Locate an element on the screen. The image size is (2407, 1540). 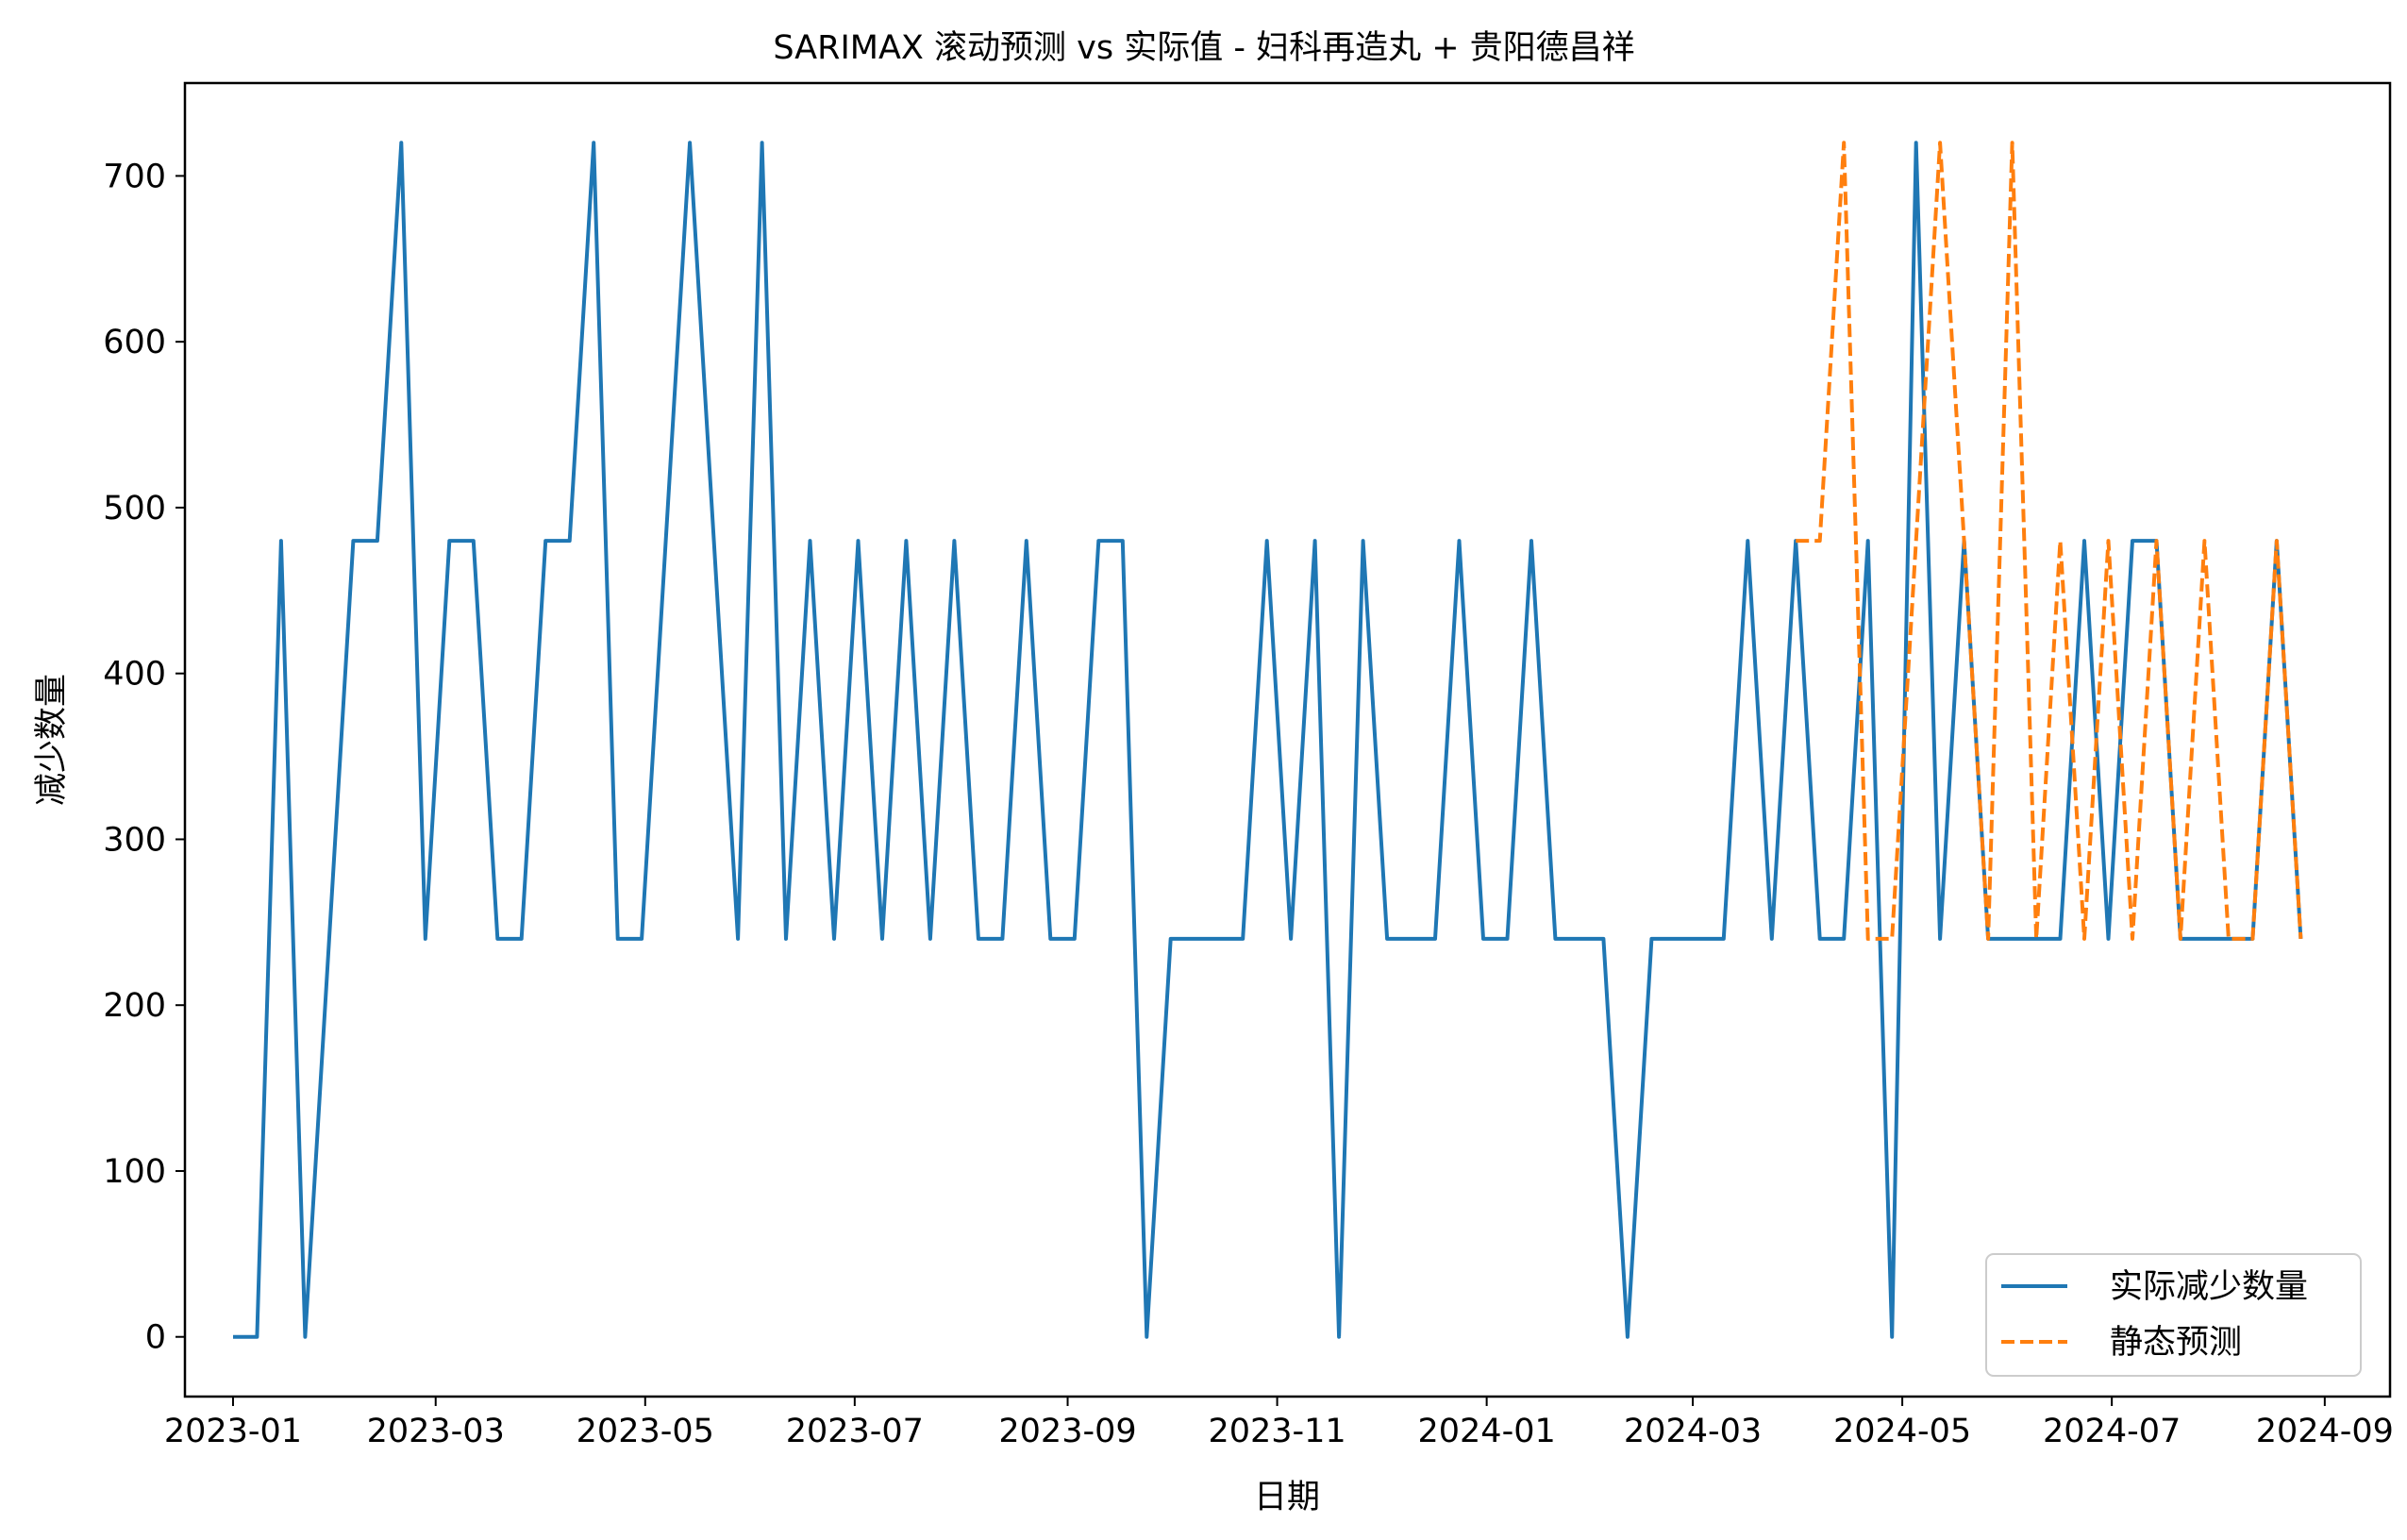
y-tick-label: 100 is located at coordinates (134, 1172).